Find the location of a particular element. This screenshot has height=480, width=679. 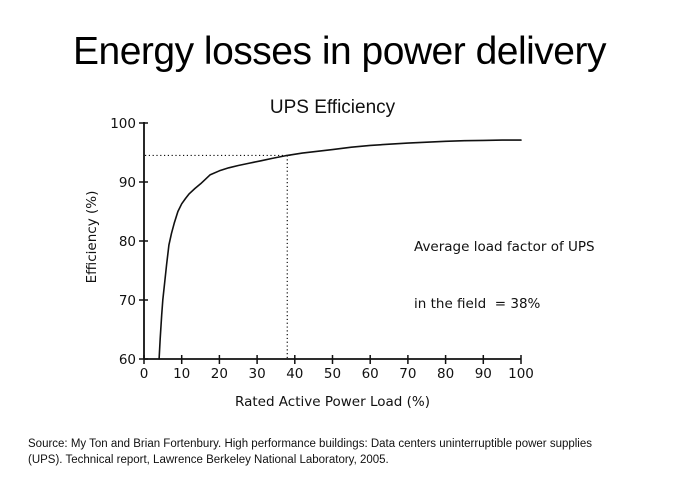

y-tick-label: 90 is located at coordinates (127, 183).